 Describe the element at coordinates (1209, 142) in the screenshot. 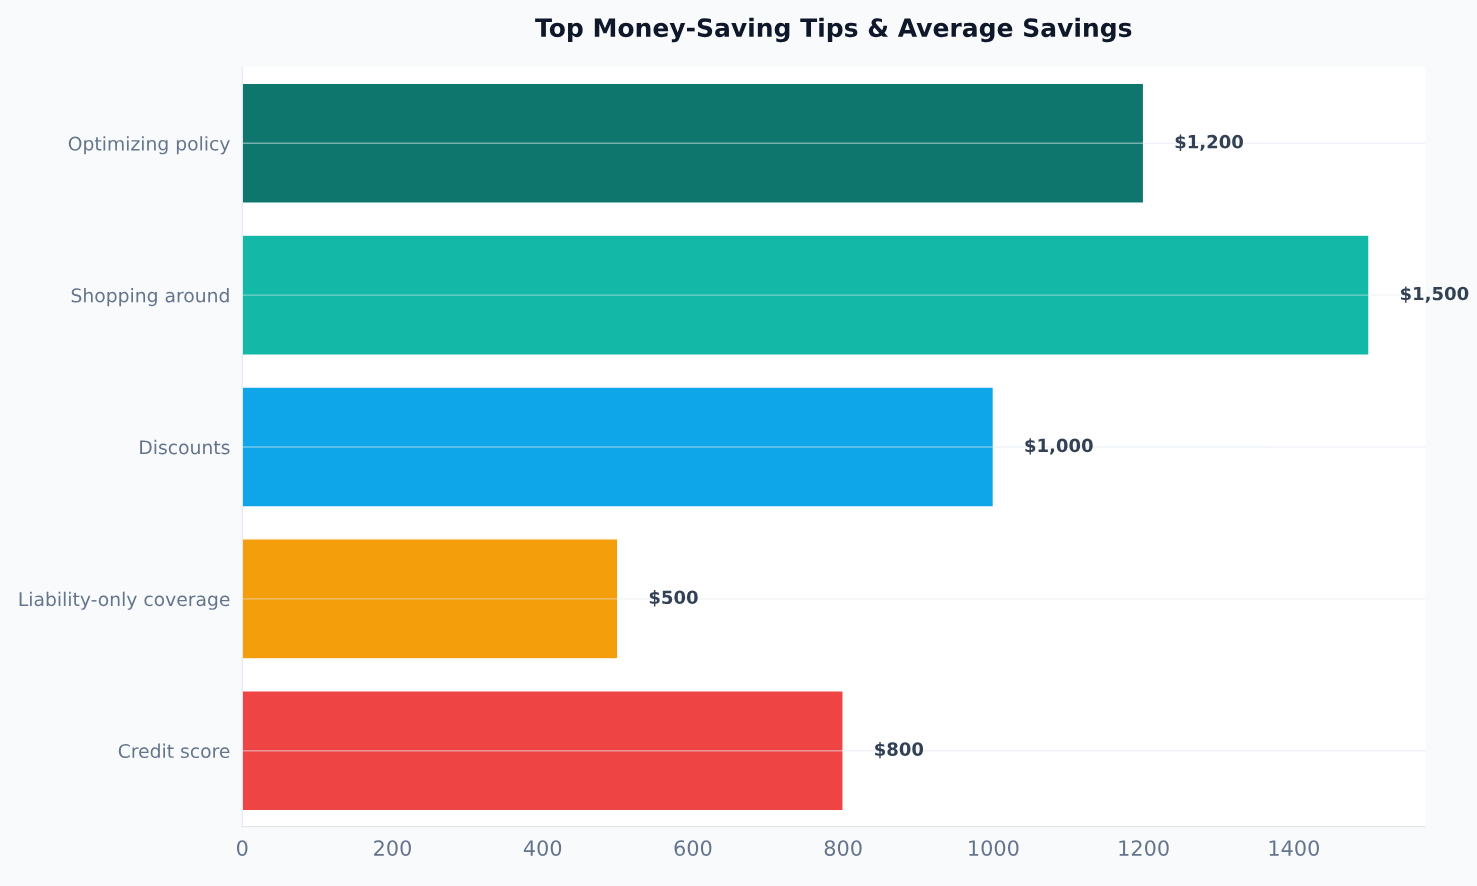

I see `data-label: $1,200` at that location.